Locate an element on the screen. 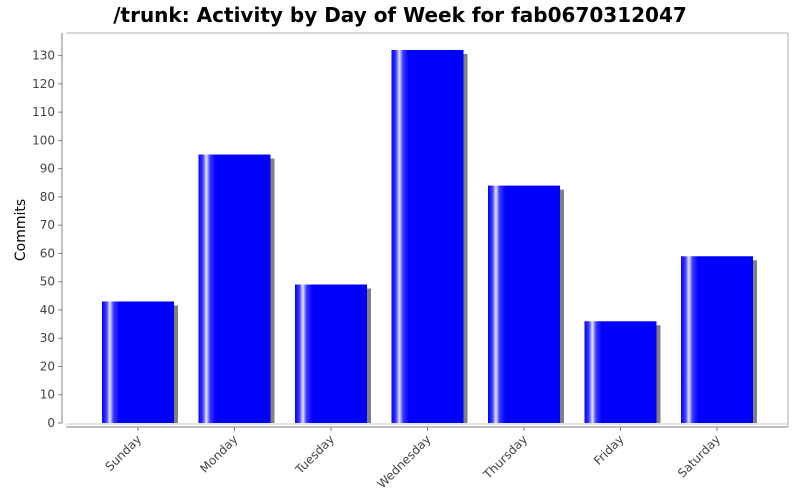 The image size is (800, 504). x-tick-label-monday: Monday is located at coordinates (218, 453).